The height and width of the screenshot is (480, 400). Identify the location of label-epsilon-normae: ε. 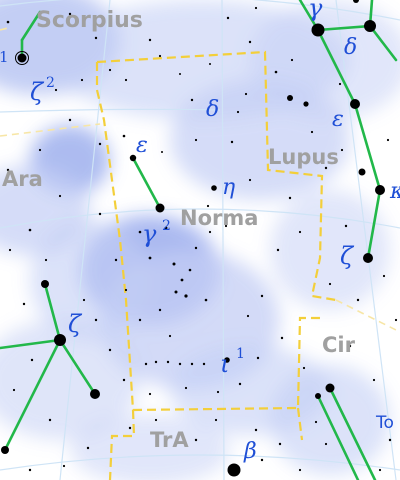
(142, 145).